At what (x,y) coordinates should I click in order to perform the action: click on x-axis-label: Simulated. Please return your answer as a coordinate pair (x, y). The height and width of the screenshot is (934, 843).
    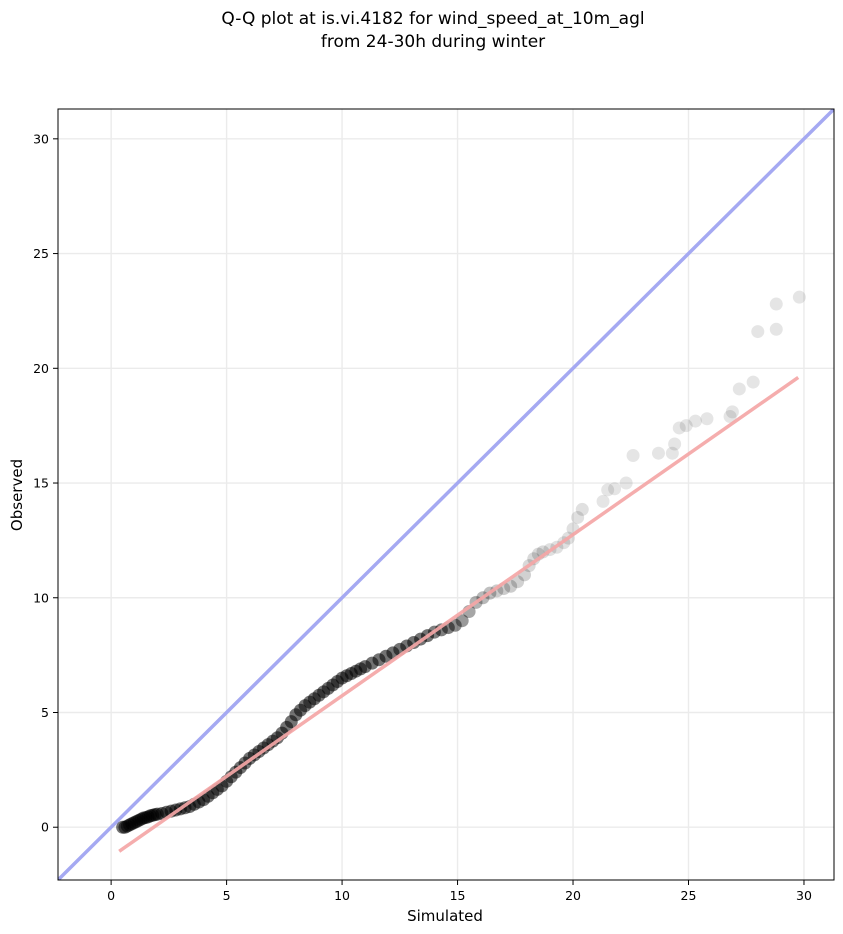
    Looking at the image, I should click on (445, 916).